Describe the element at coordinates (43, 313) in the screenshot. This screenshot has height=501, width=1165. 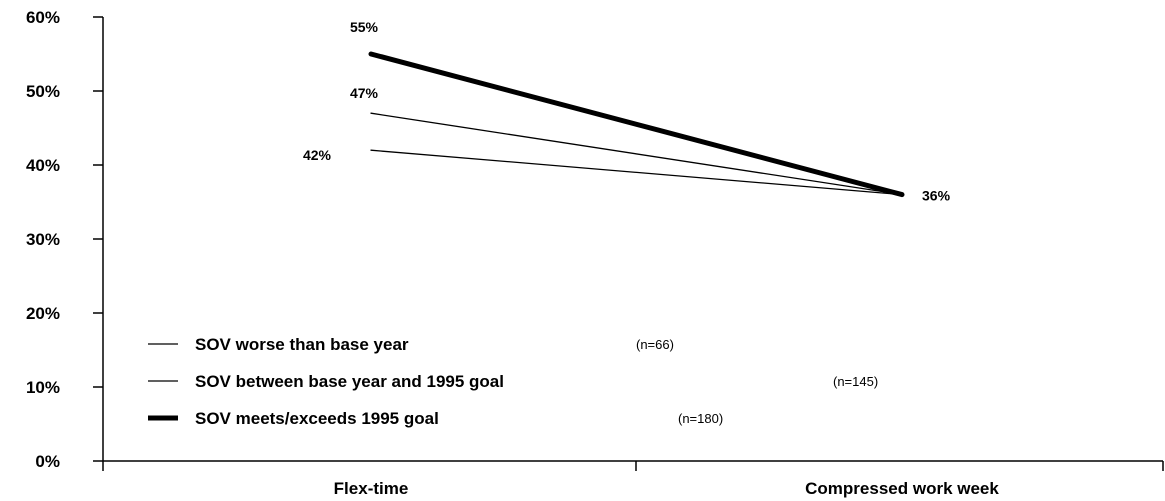
I see `y-tick-label: 20%` at that location.